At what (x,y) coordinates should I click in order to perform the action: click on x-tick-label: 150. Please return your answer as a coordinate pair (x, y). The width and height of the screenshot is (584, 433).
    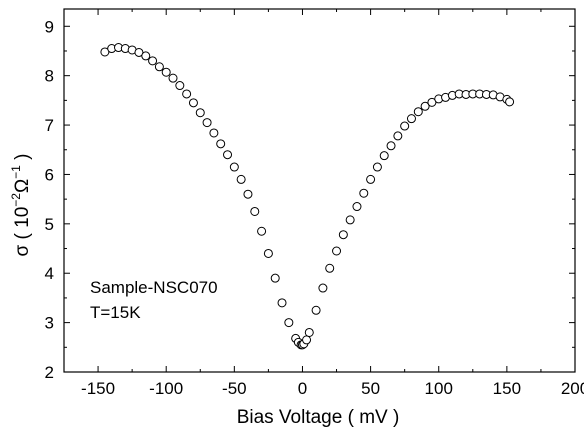
    Looking at the image, I should click on (507, 388).